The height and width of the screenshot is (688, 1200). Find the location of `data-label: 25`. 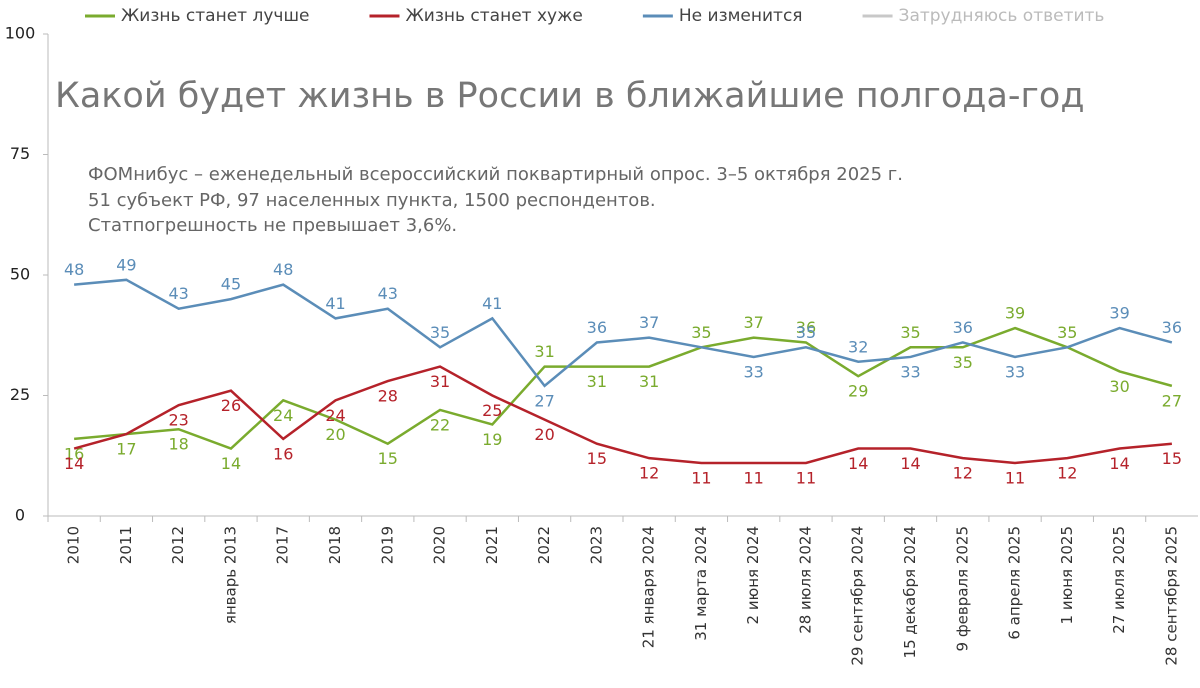

data-label: 25 is located at coordinates (492, 410).